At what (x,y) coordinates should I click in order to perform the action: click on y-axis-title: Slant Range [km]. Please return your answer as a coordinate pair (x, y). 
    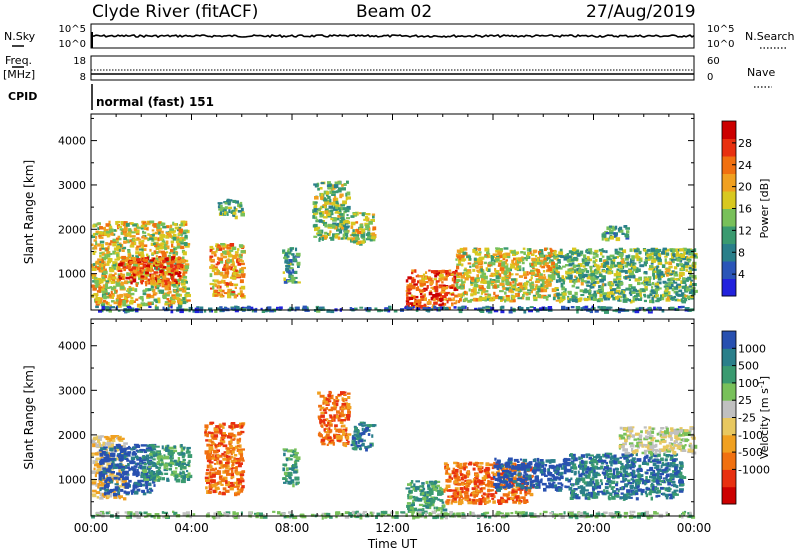
    Looking at the image, I should click on (29, 212).